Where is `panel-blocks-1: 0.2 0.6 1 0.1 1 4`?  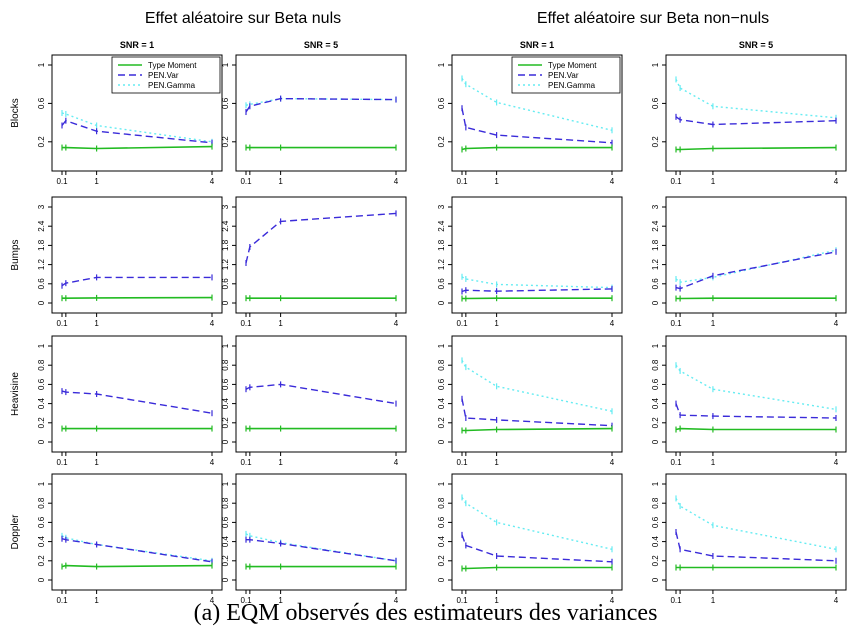 panel-blocks-1: 0.2 0.6 1 0.1 1 4 is located at coordinates (314, 120).